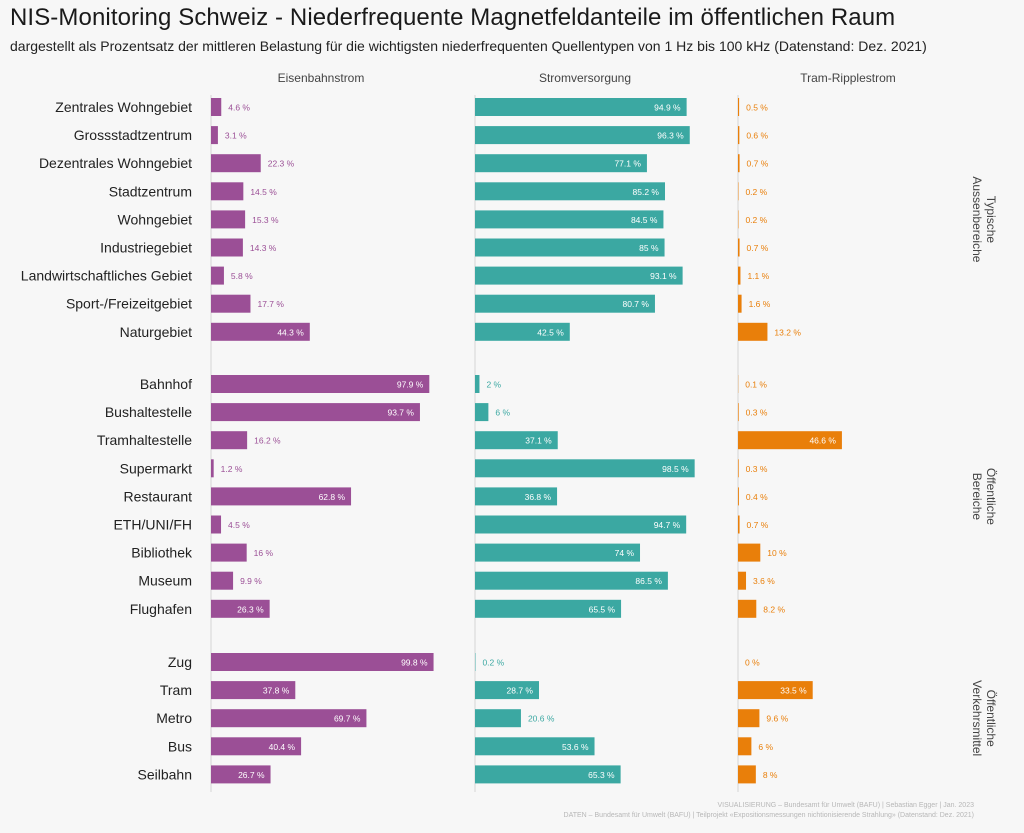 This screenshot has width=1024, height=833. Describe the element at coordinates (251, 581) in the screenshot. I see `data-label-0: 9.9 %` at that location.